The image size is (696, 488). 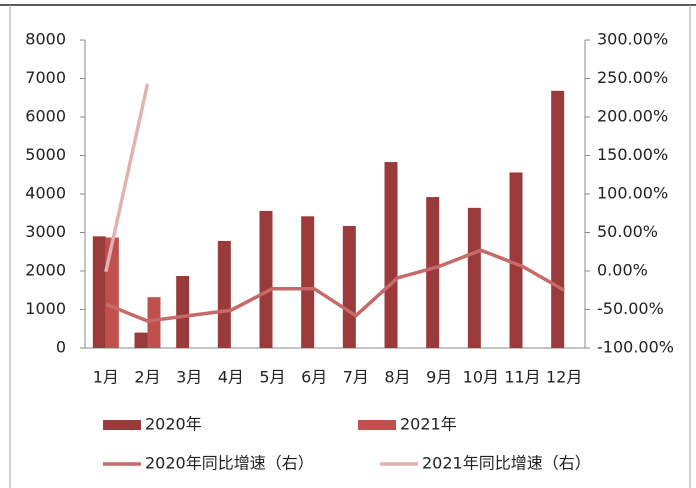 I want to click on x-tick-label: 7月, so click(x=356, y=377).